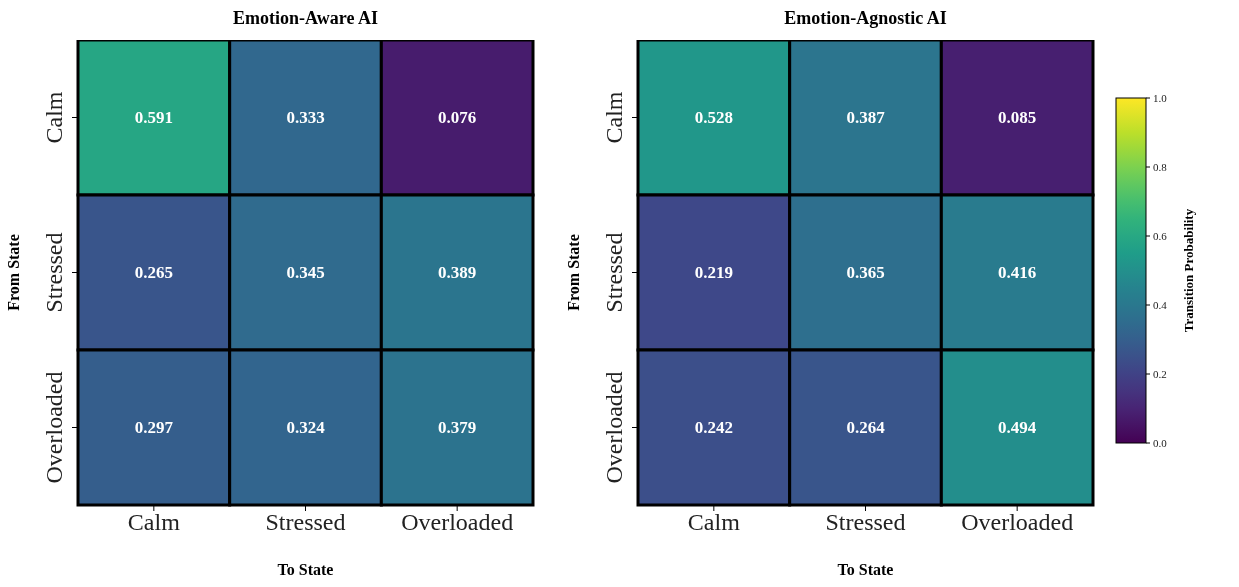  What do you see at coordinates (713, 117) in the screenshot?
I see `data-label: 0.528` at bounding box center [713, 117].